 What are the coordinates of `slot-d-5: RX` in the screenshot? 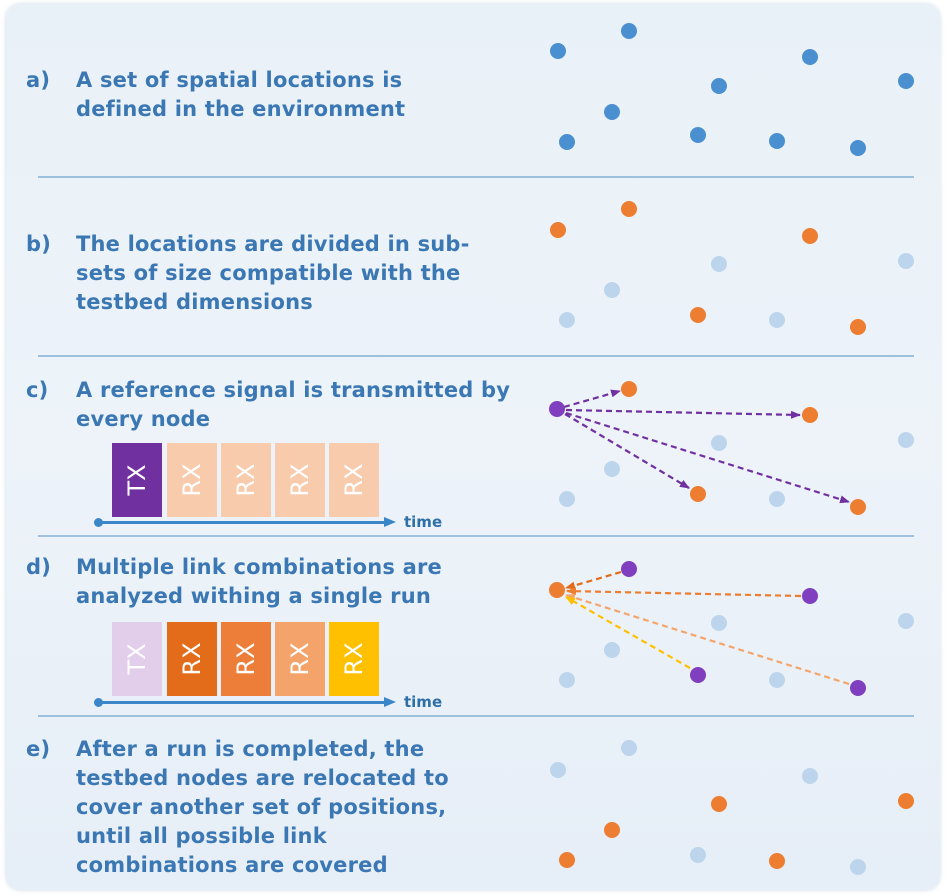 It's located at (354, 659).